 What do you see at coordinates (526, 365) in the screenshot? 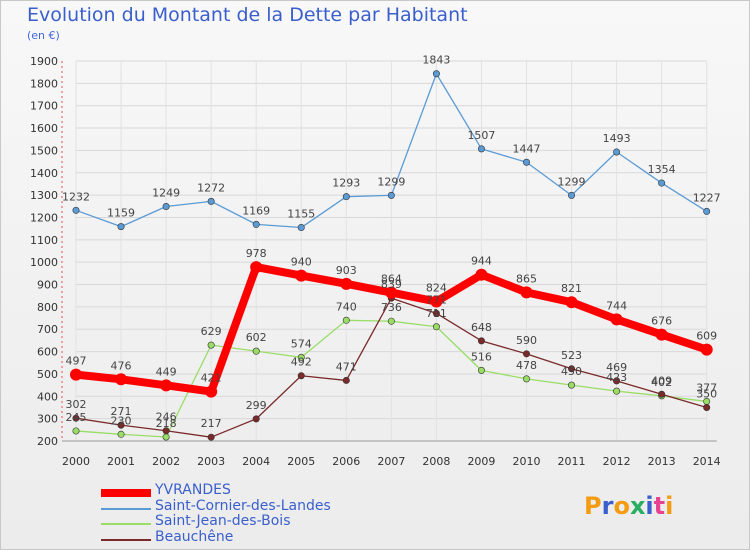
I see `data-label: 478` at bounding box center [526, 365].